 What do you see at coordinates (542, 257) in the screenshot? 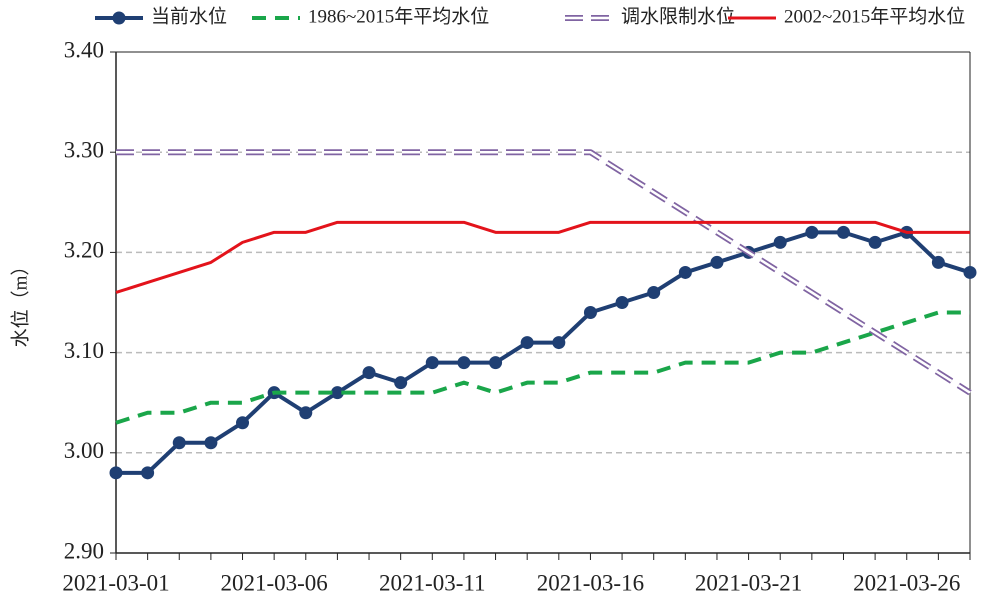
I see `series-line` at bounding box center [542, 257].